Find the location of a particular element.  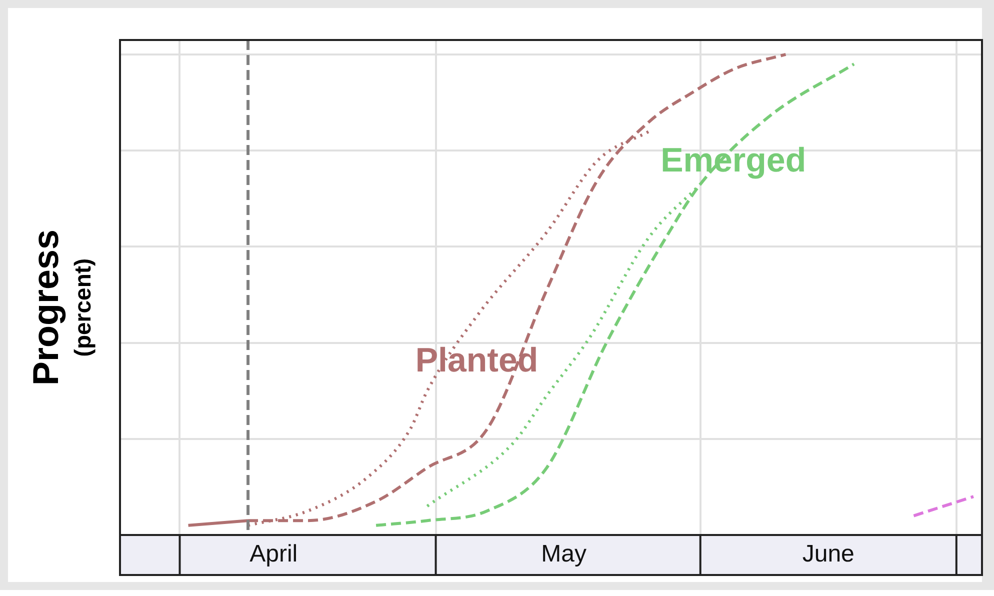

x-tick-label: April is located at coordinates (274, 554).